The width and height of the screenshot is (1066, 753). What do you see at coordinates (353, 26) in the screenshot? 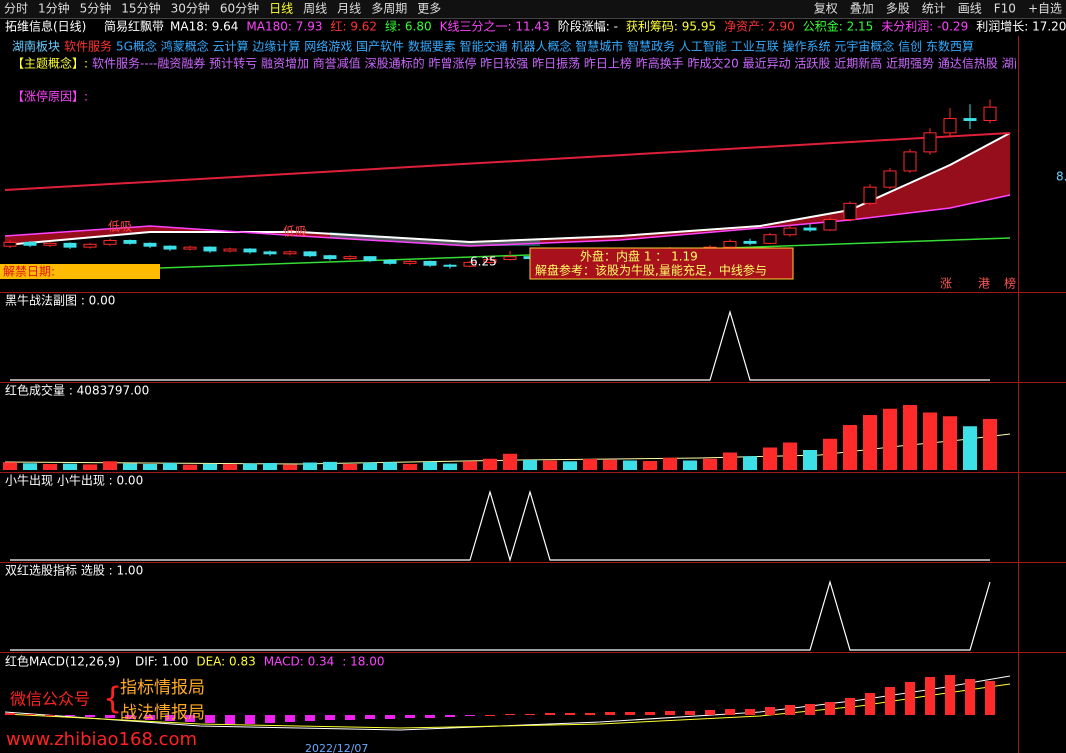
I see `info-item: 红: 9.62` at bounding box center [353, 26].